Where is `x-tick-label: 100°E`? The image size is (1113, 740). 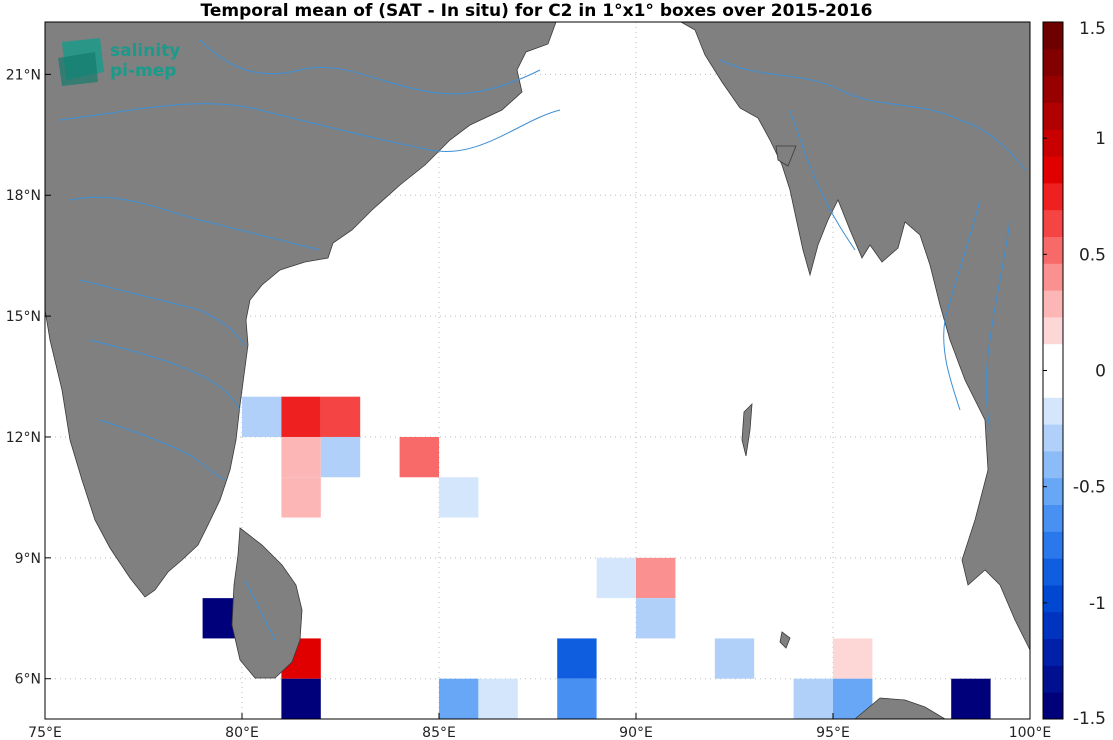
x-tick-label: 100°E is located at coordinates (1030, 732).